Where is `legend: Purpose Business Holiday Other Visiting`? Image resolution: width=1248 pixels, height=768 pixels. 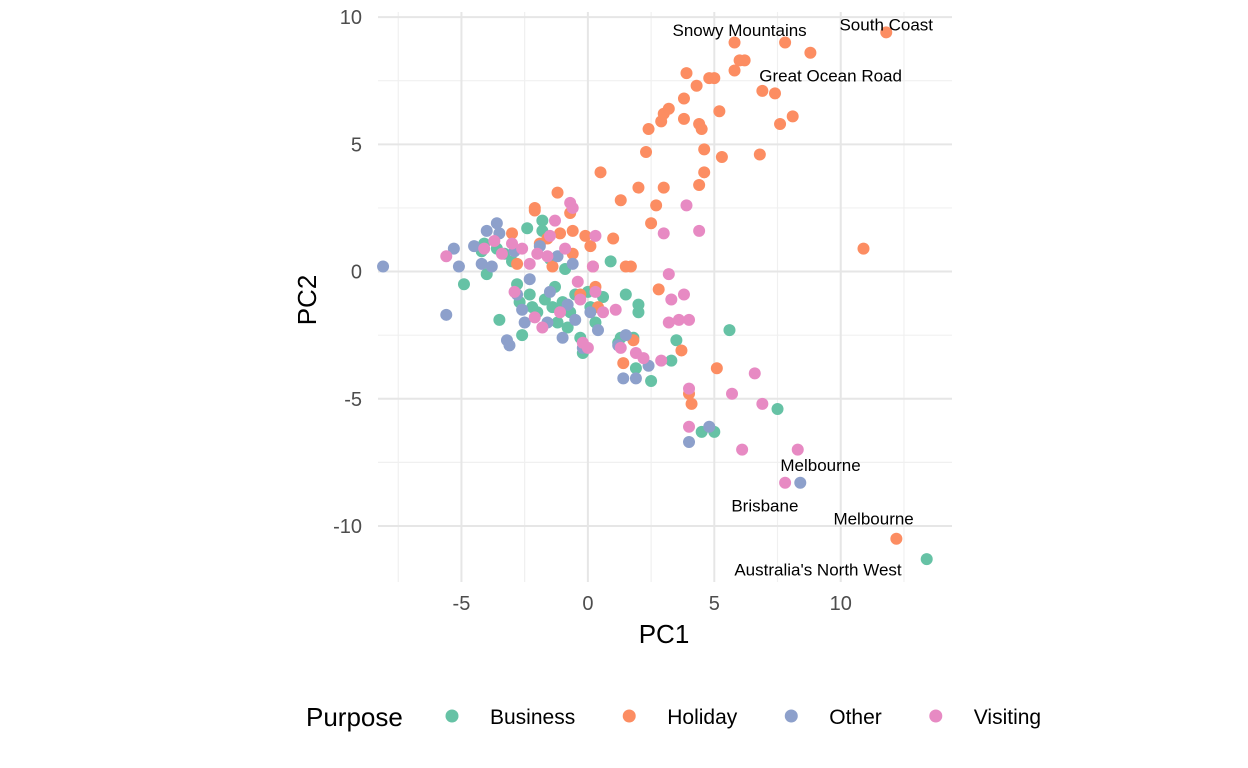 legend: Purpose Business Holiday Other Visiting is located at coordinates (673, 717).